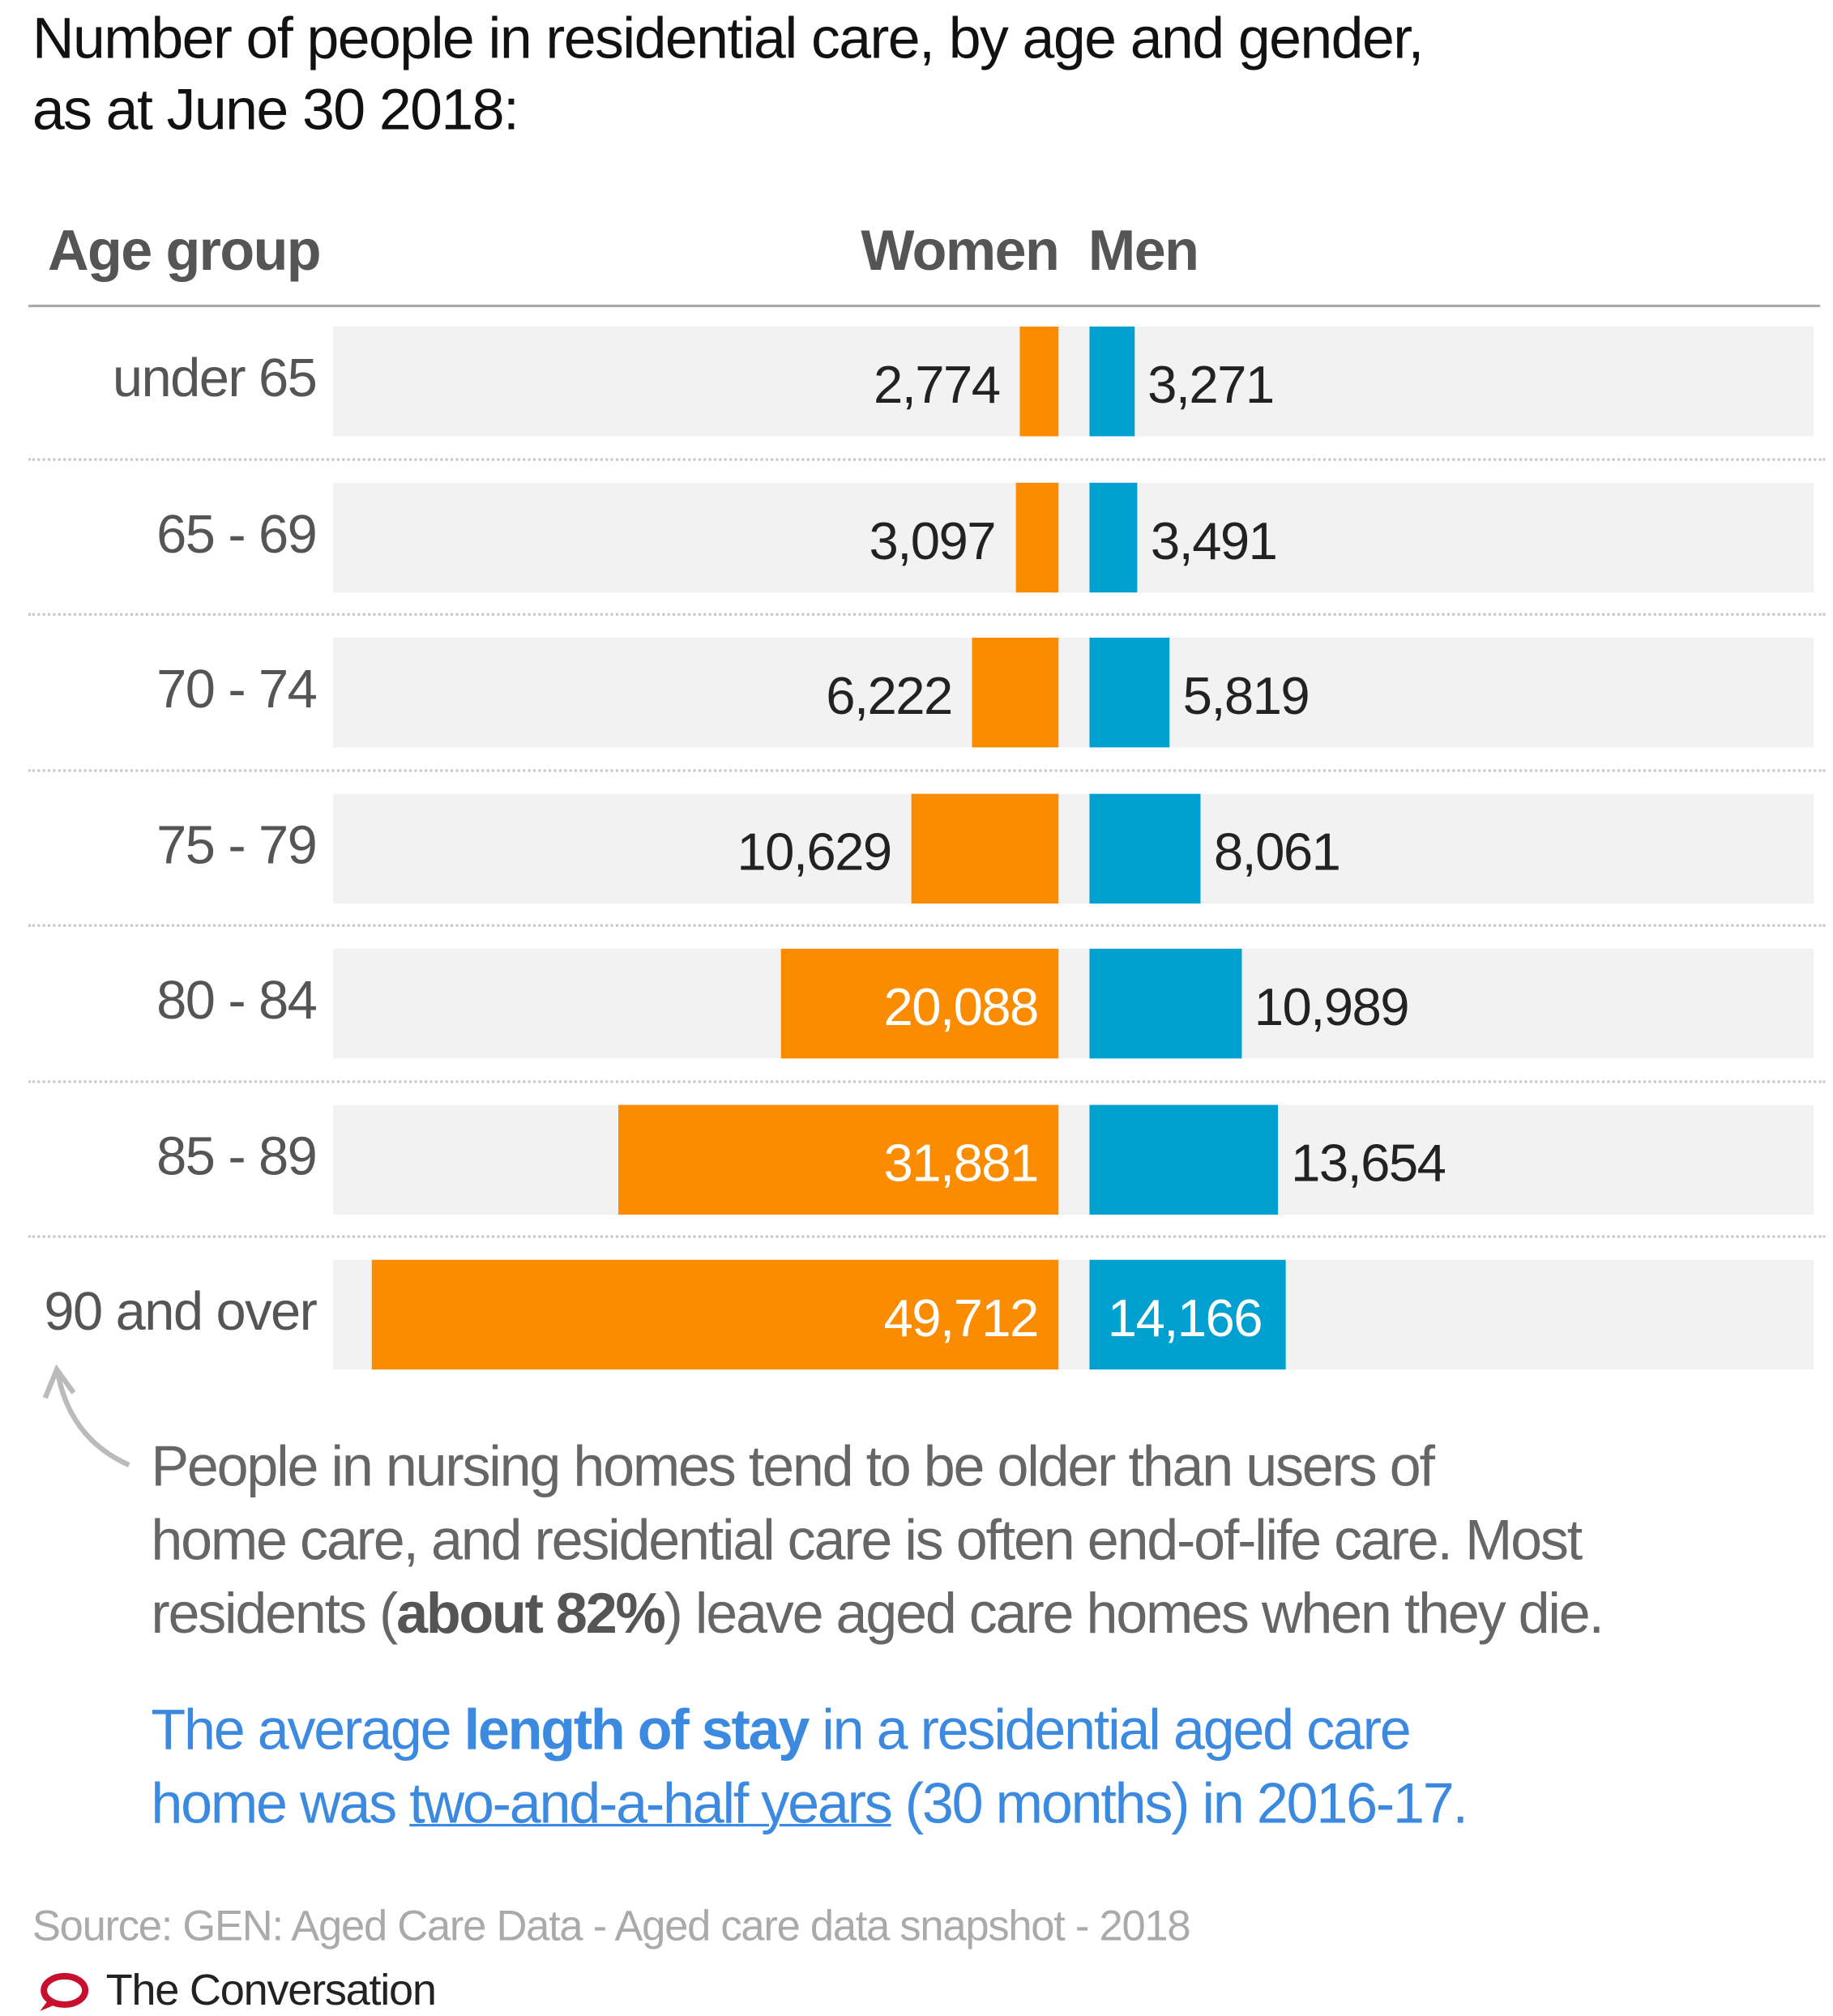  Describe the element at coordinates (215, 377) in the screenshot. I see `age-label: under 65` at that location.